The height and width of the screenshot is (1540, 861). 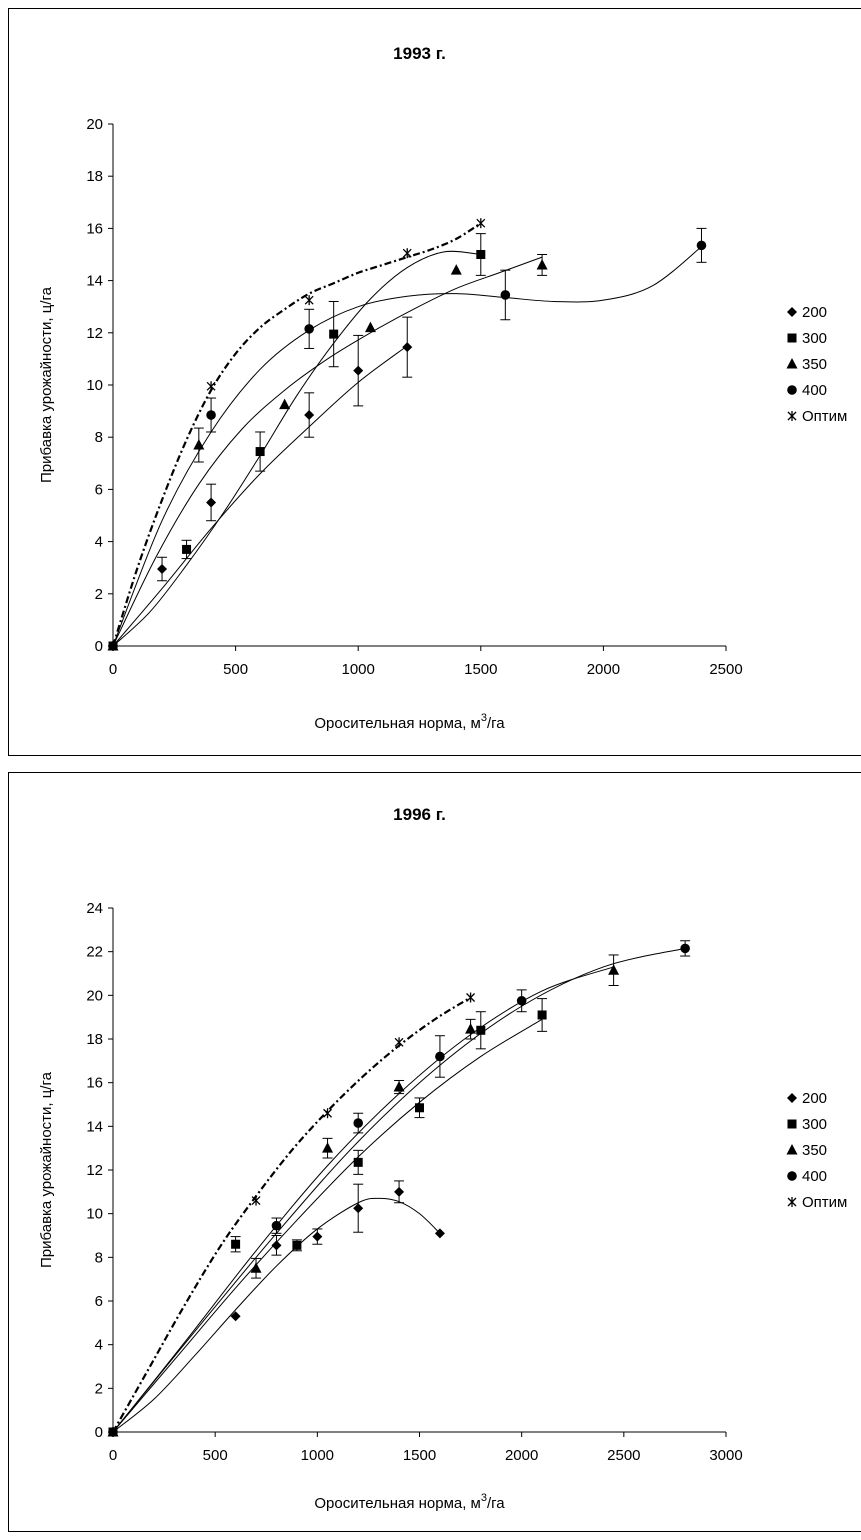 What do you see at coordinates (496, 1503) in the screenshot?
I see `x-axis-label-unit: /га` at bounding box center [496, 1503].